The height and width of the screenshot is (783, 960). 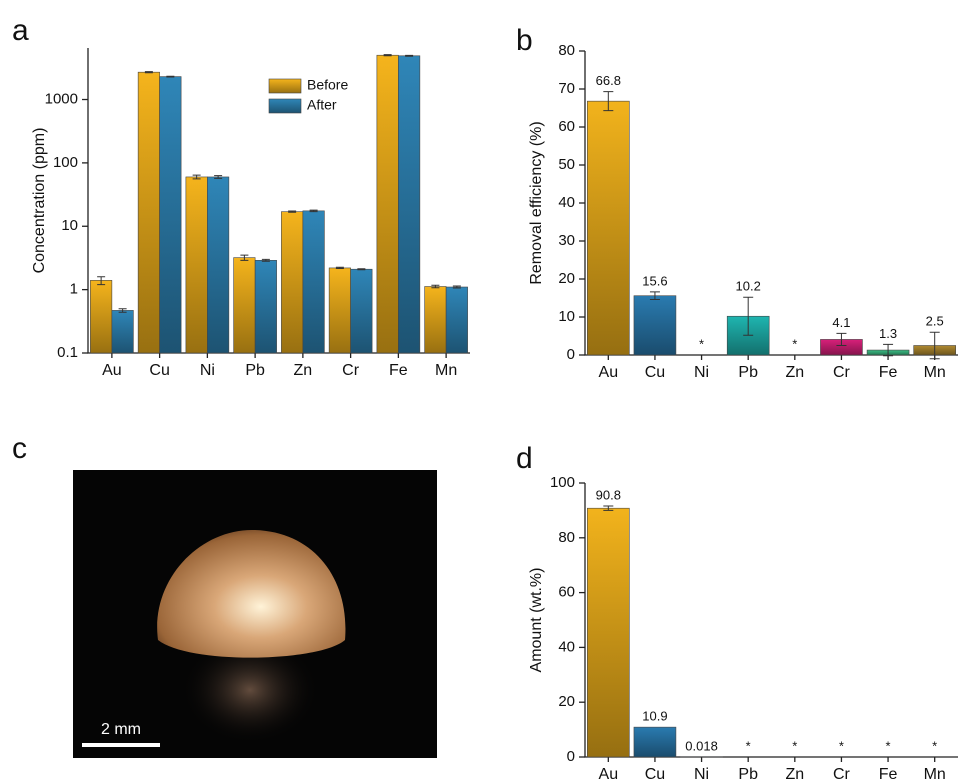 What do you see at coordinates (566, 88) in the screenshot?
I see `y-tick-label: 70` at bounding box center [566, 88].